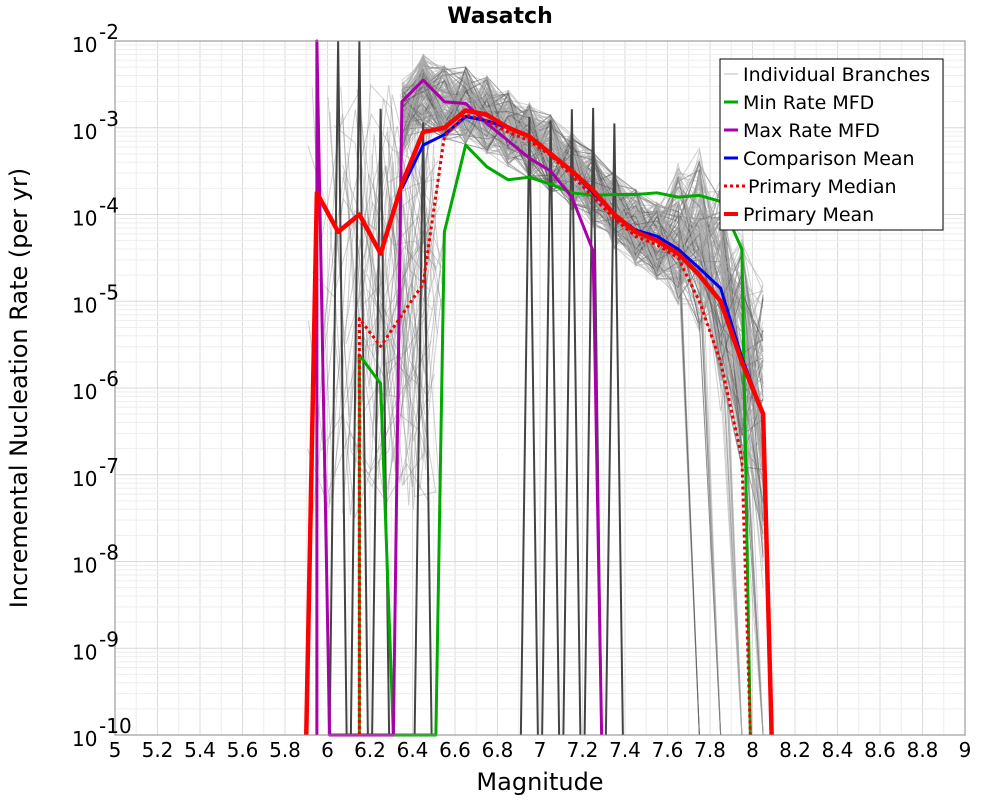 This screenshot has width=1000, height=800. I want to click on x-tick-label: 8.4, so click(838, 750).